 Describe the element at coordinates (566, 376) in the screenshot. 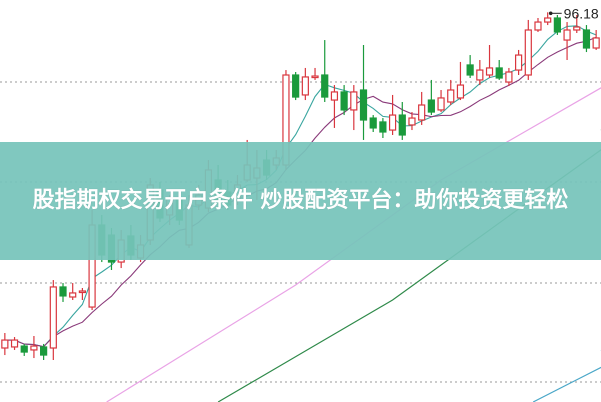

I see `ma120-line` at that location.